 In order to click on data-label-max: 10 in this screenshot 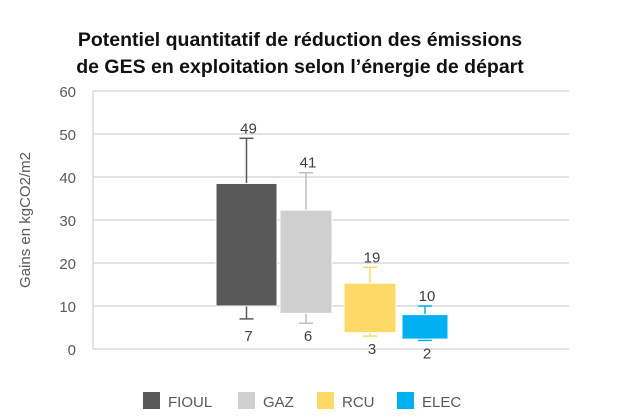, I will do `click(427, 296)`.